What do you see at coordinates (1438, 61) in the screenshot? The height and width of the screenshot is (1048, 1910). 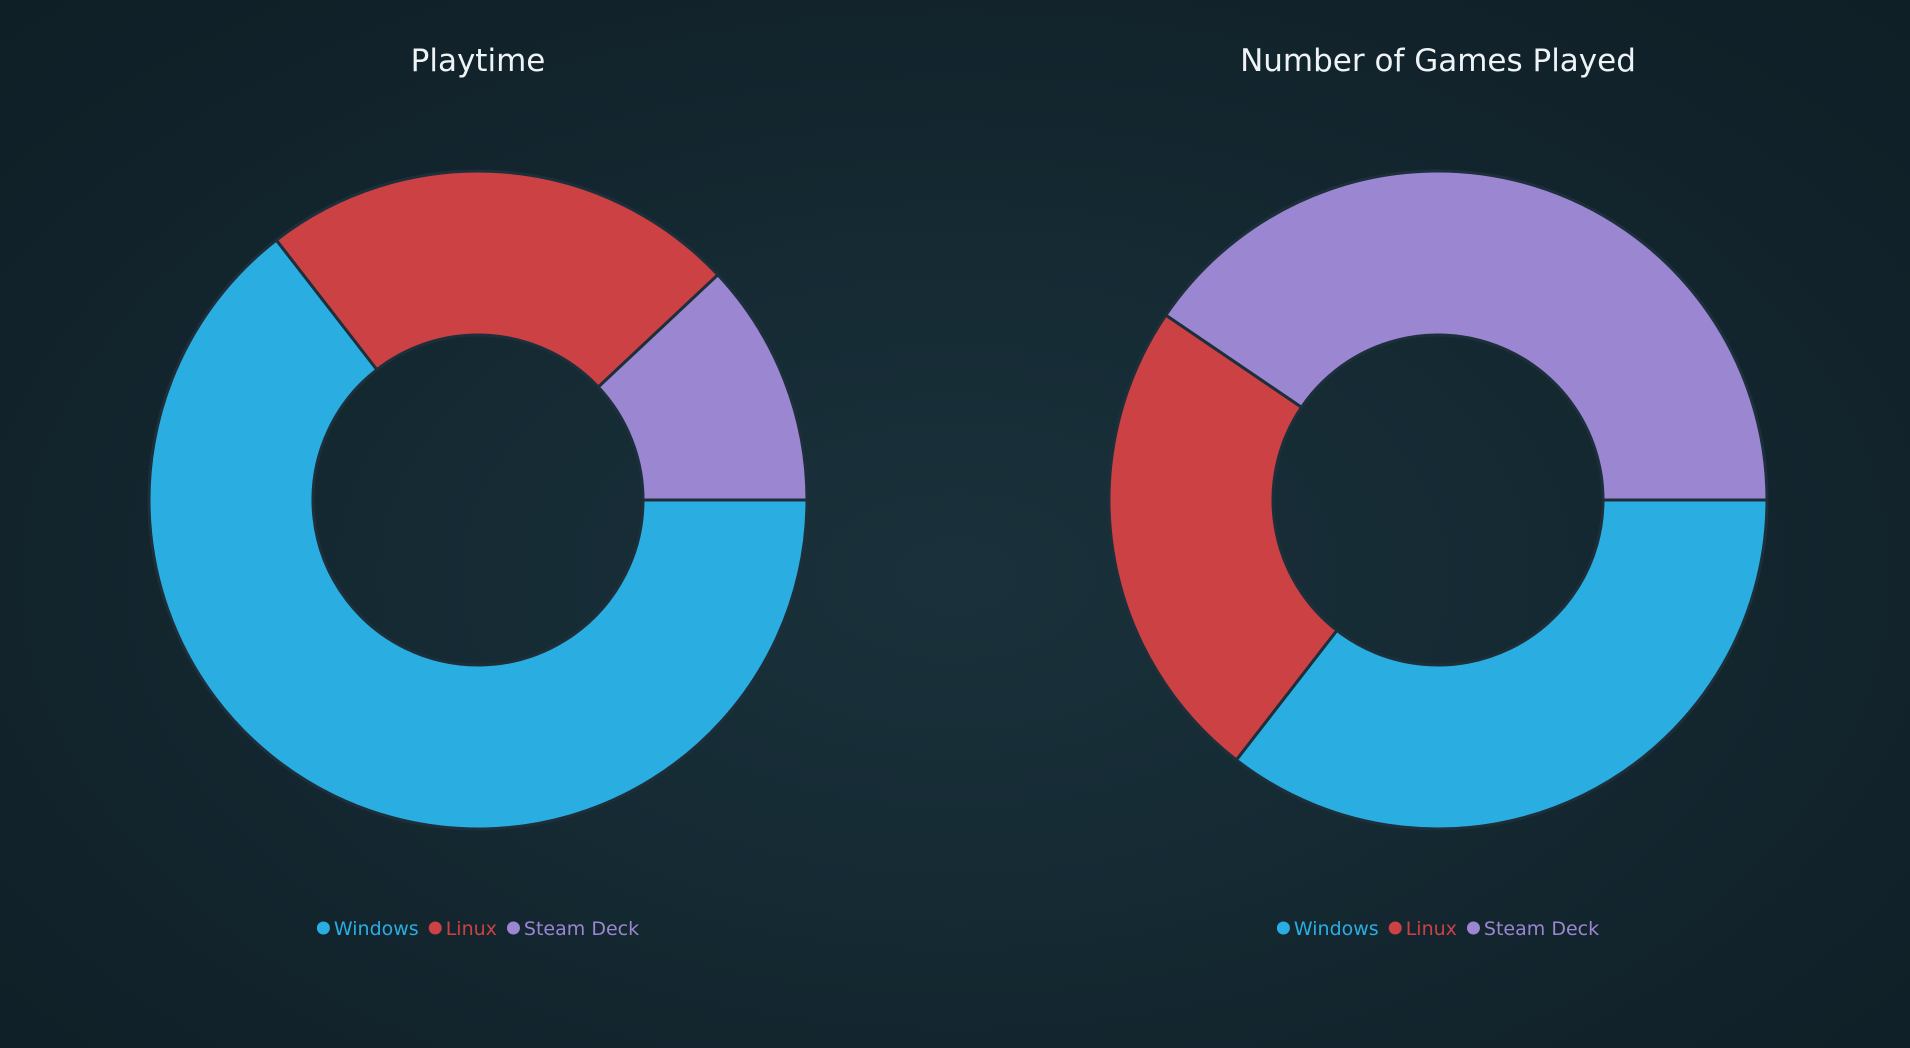 I see `chart-title: Number of Games Played` at bounding box center [1438, 61].